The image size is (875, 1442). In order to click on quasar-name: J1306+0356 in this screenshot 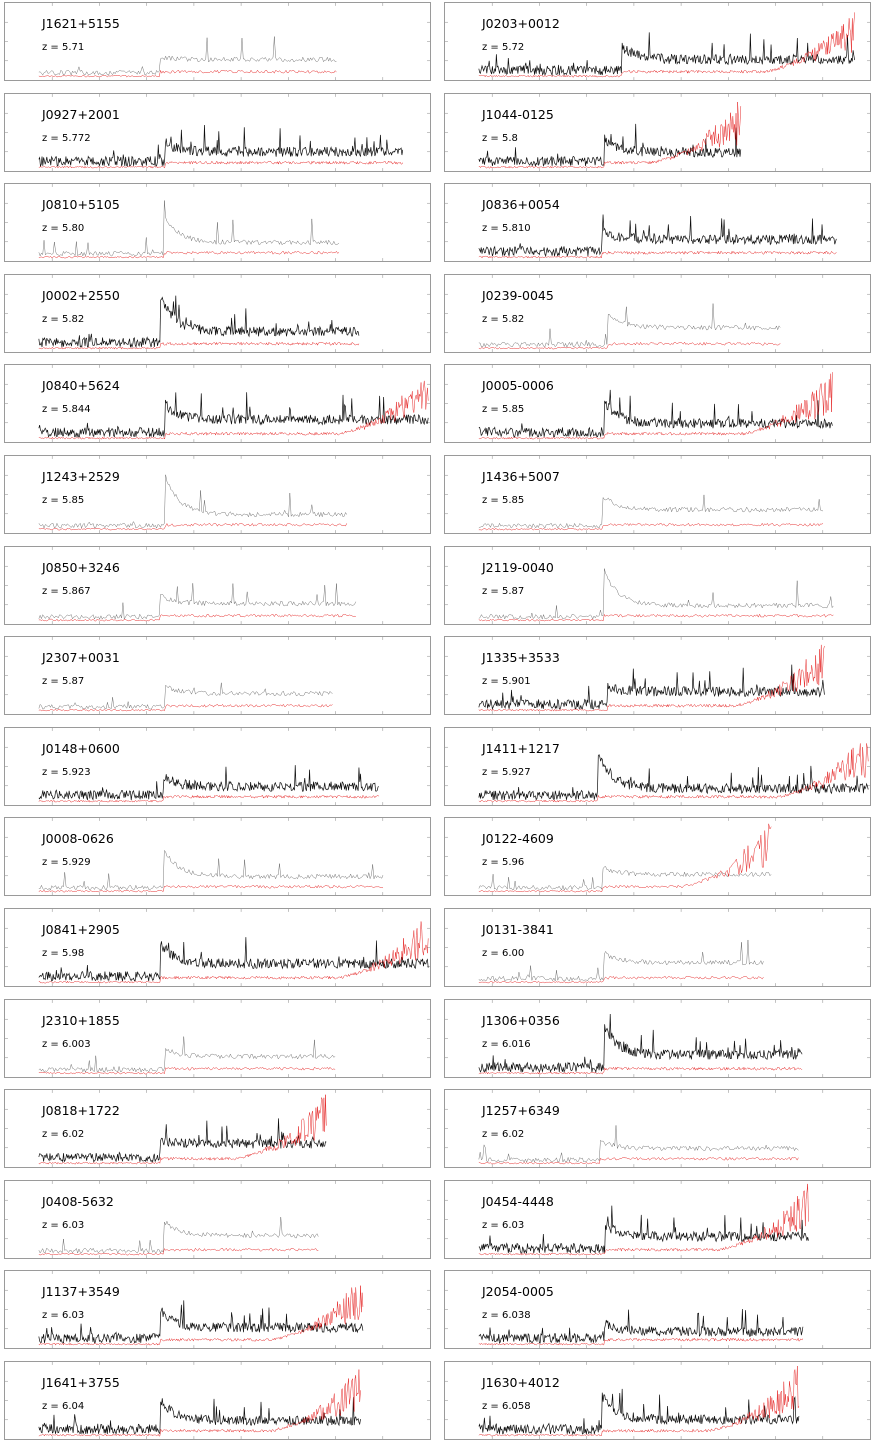, I will do `click(521, 1020)`.